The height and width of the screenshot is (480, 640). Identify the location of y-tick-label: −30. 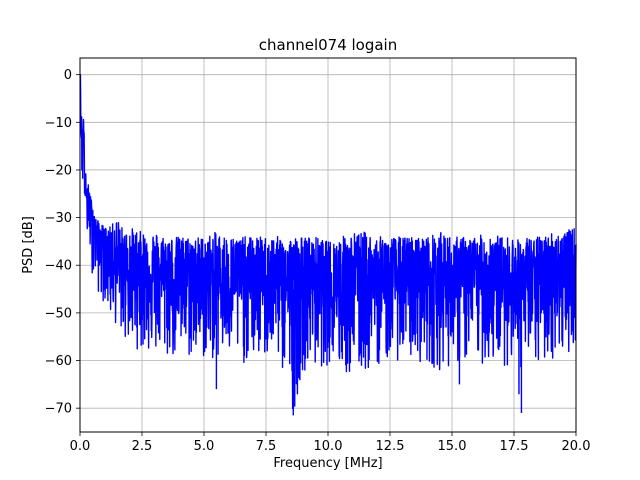
(58, 218).